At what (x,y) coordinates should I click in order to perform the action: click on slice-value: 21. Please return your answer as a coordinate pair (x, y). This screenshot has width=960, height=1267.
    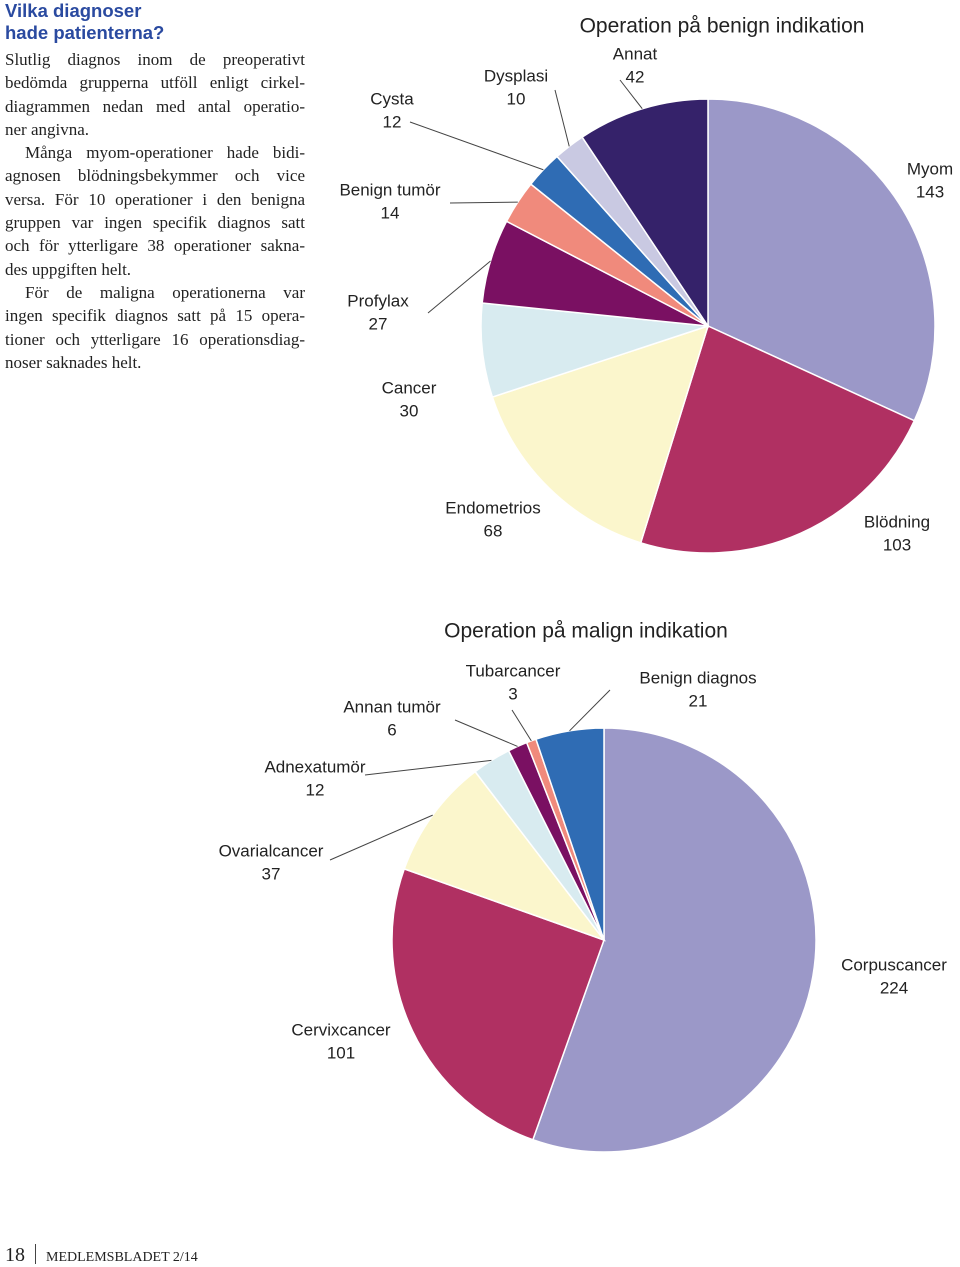
    Looking at the image, I should click on (698, 700).